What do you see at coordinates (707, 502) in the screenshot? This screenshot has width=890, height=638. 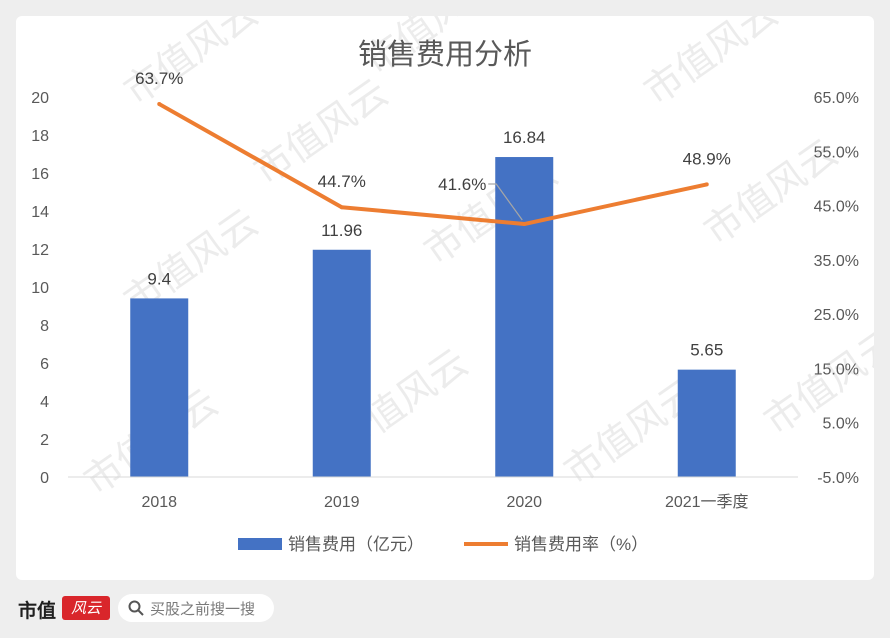 I see `x-axis-tick: 2021一季度` at bounding box center [707, 502].